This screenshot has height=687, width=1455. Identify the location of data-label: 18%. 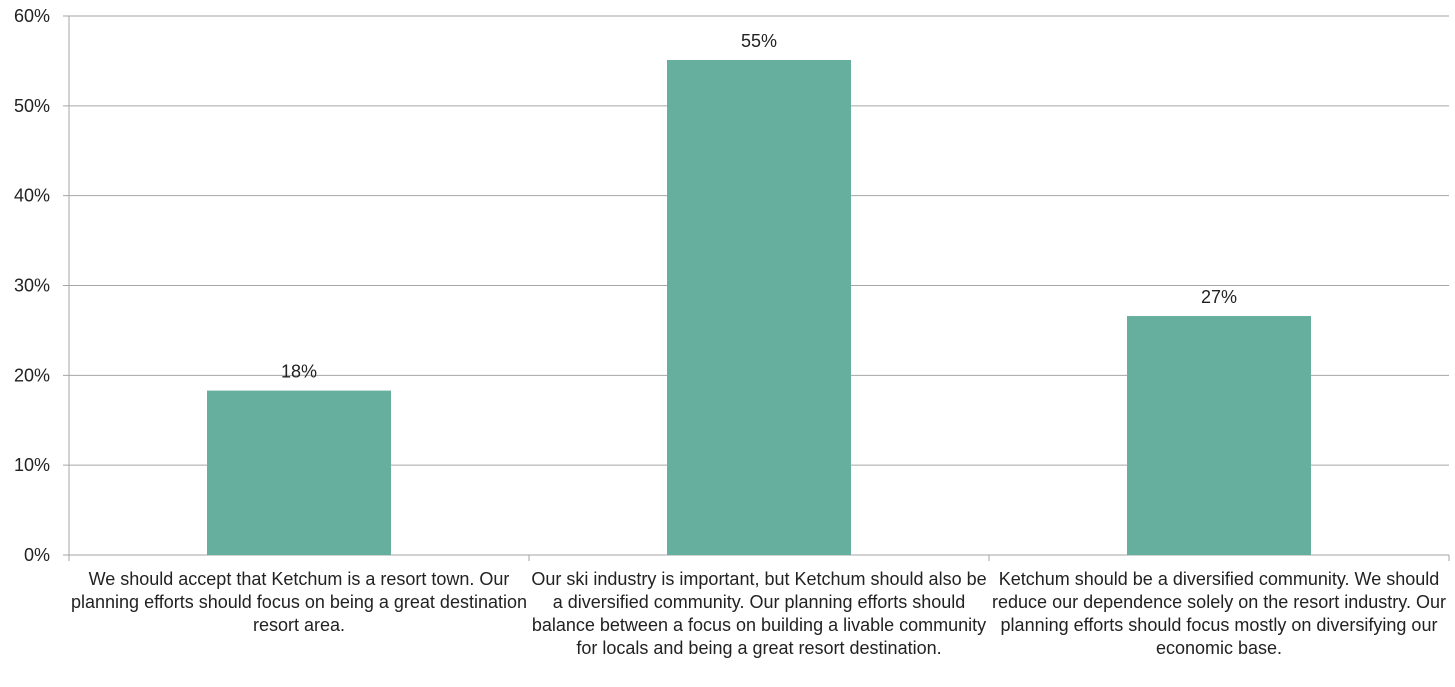
(299, 372).